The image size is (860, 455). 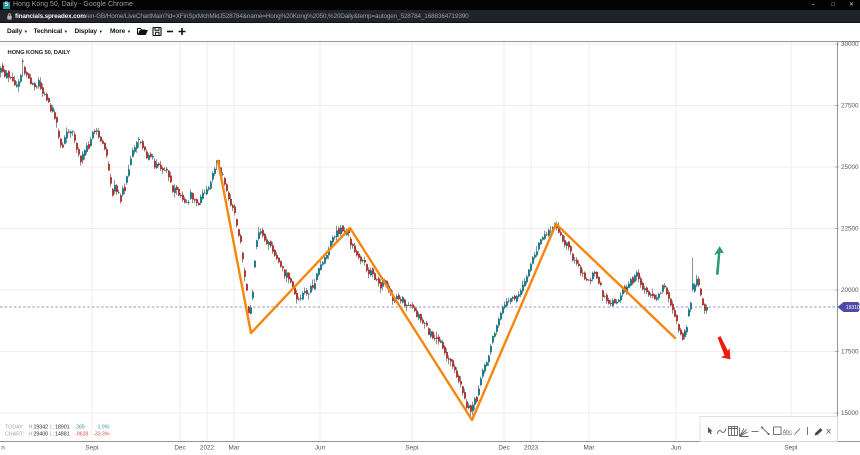 I want to click on svg-text: 365, so click(x=80, y=428).